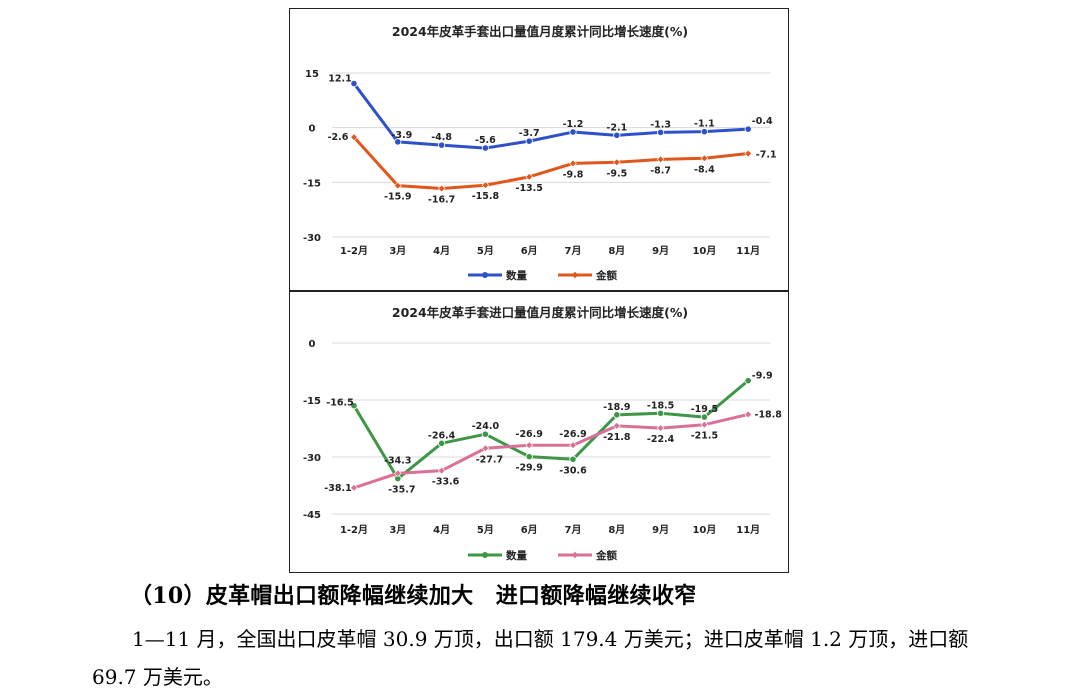 This screenshot has height=696, width=1083. What do you see at coordinates (769, 414) in the screenshot?
I see `data-label: -18.8` at bounding box center [769, 414].